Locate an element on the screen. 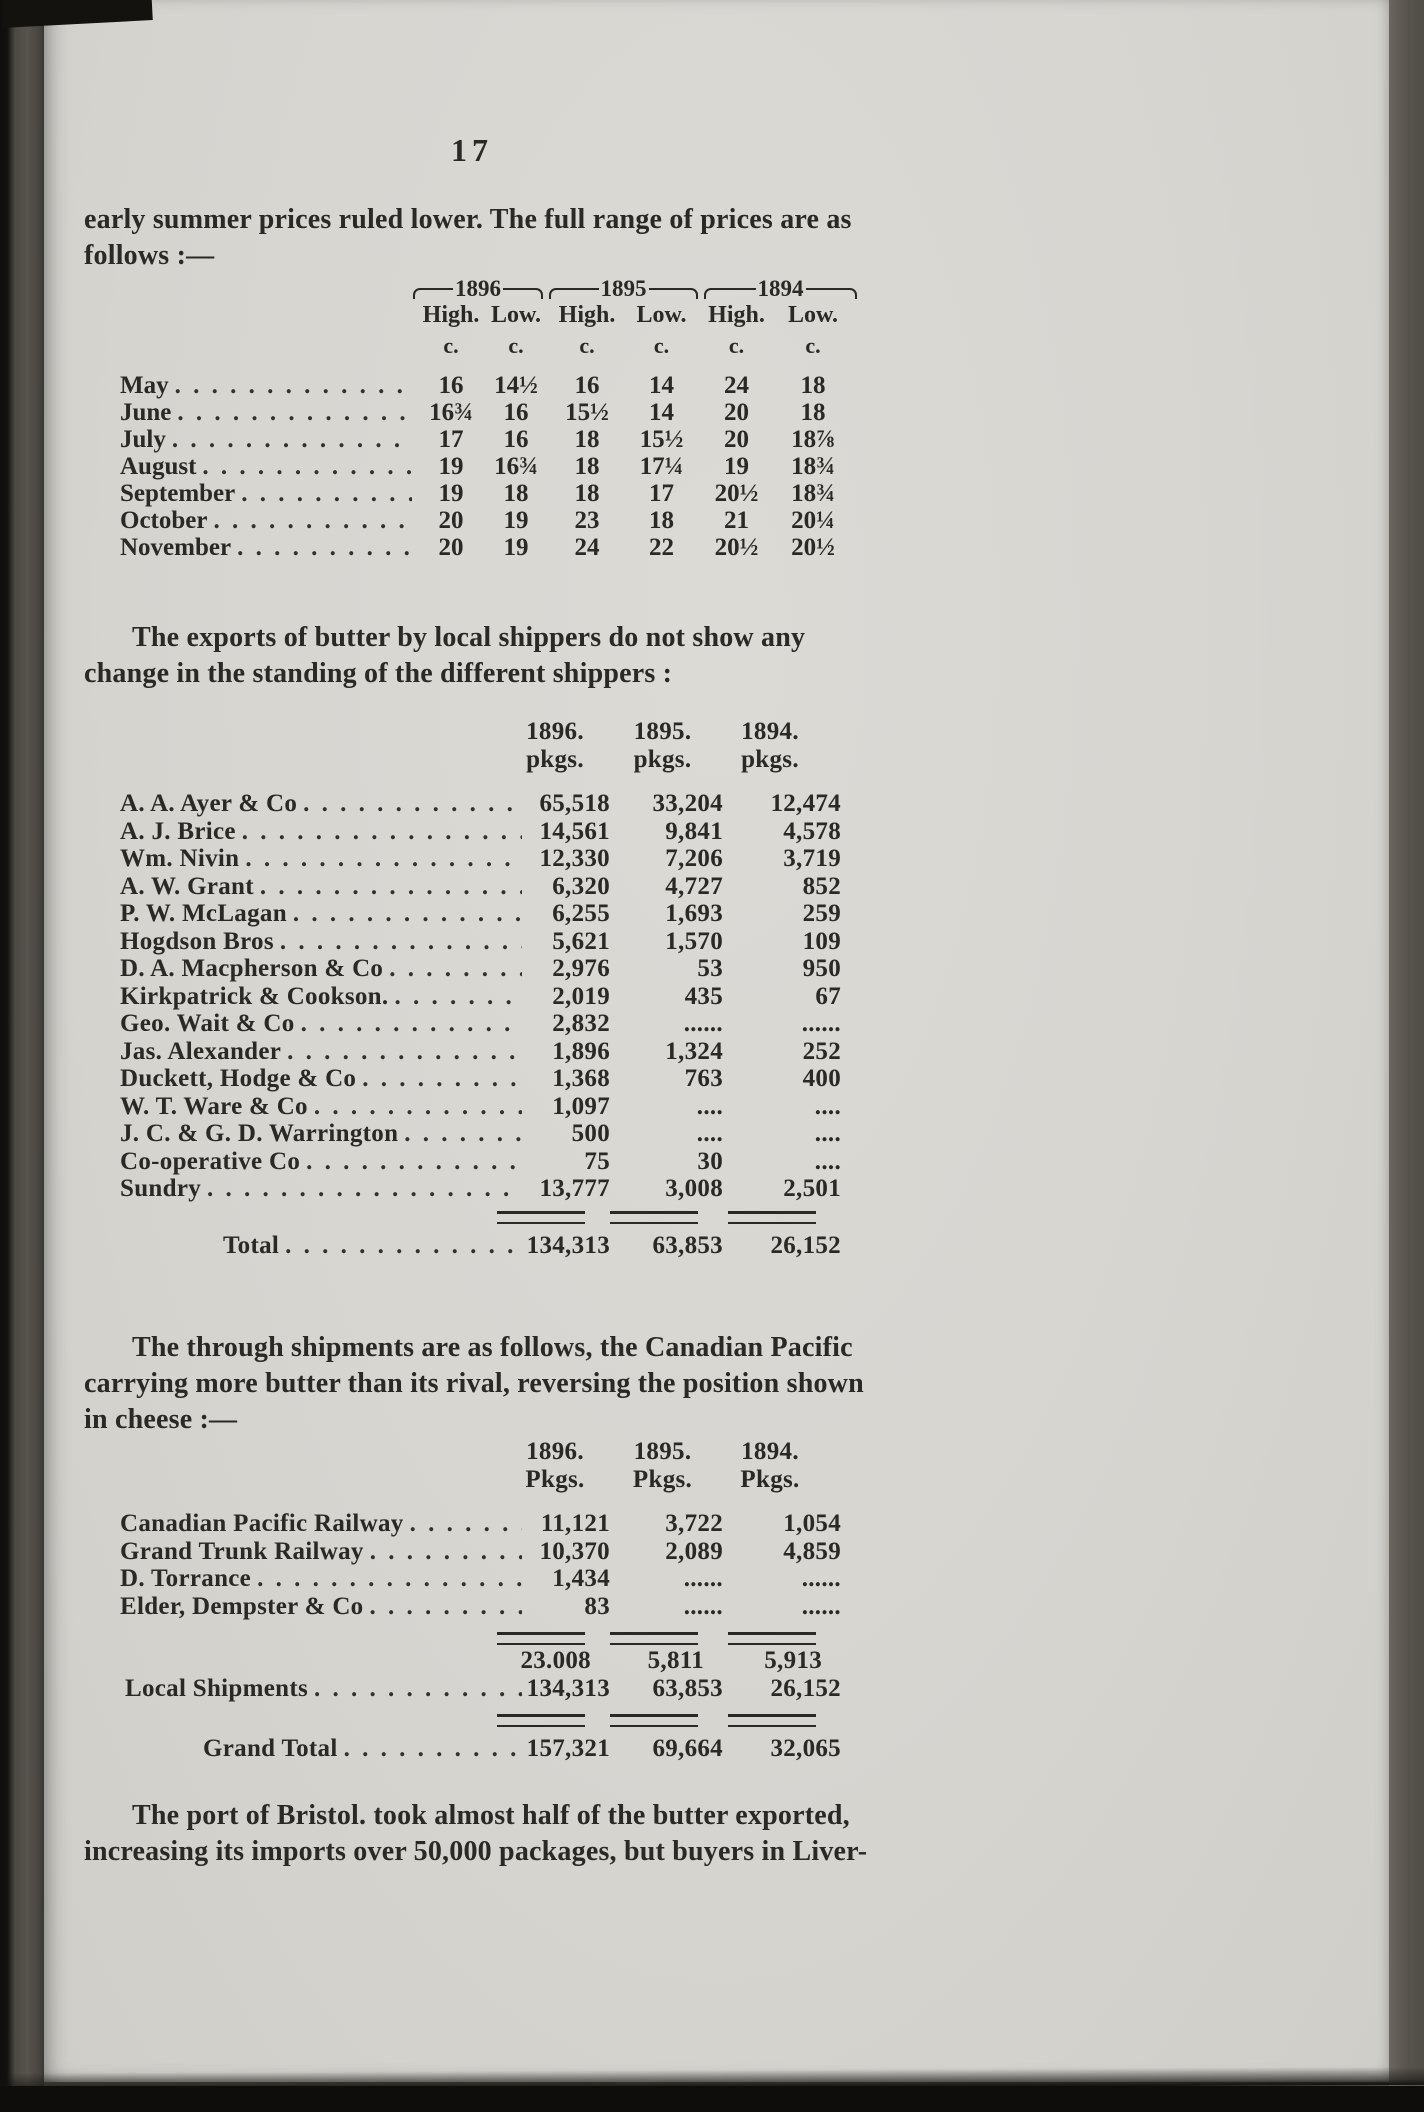 The image size is (1424, 2112). pkgs-value: 252 is located at coordinates (821, 1051).